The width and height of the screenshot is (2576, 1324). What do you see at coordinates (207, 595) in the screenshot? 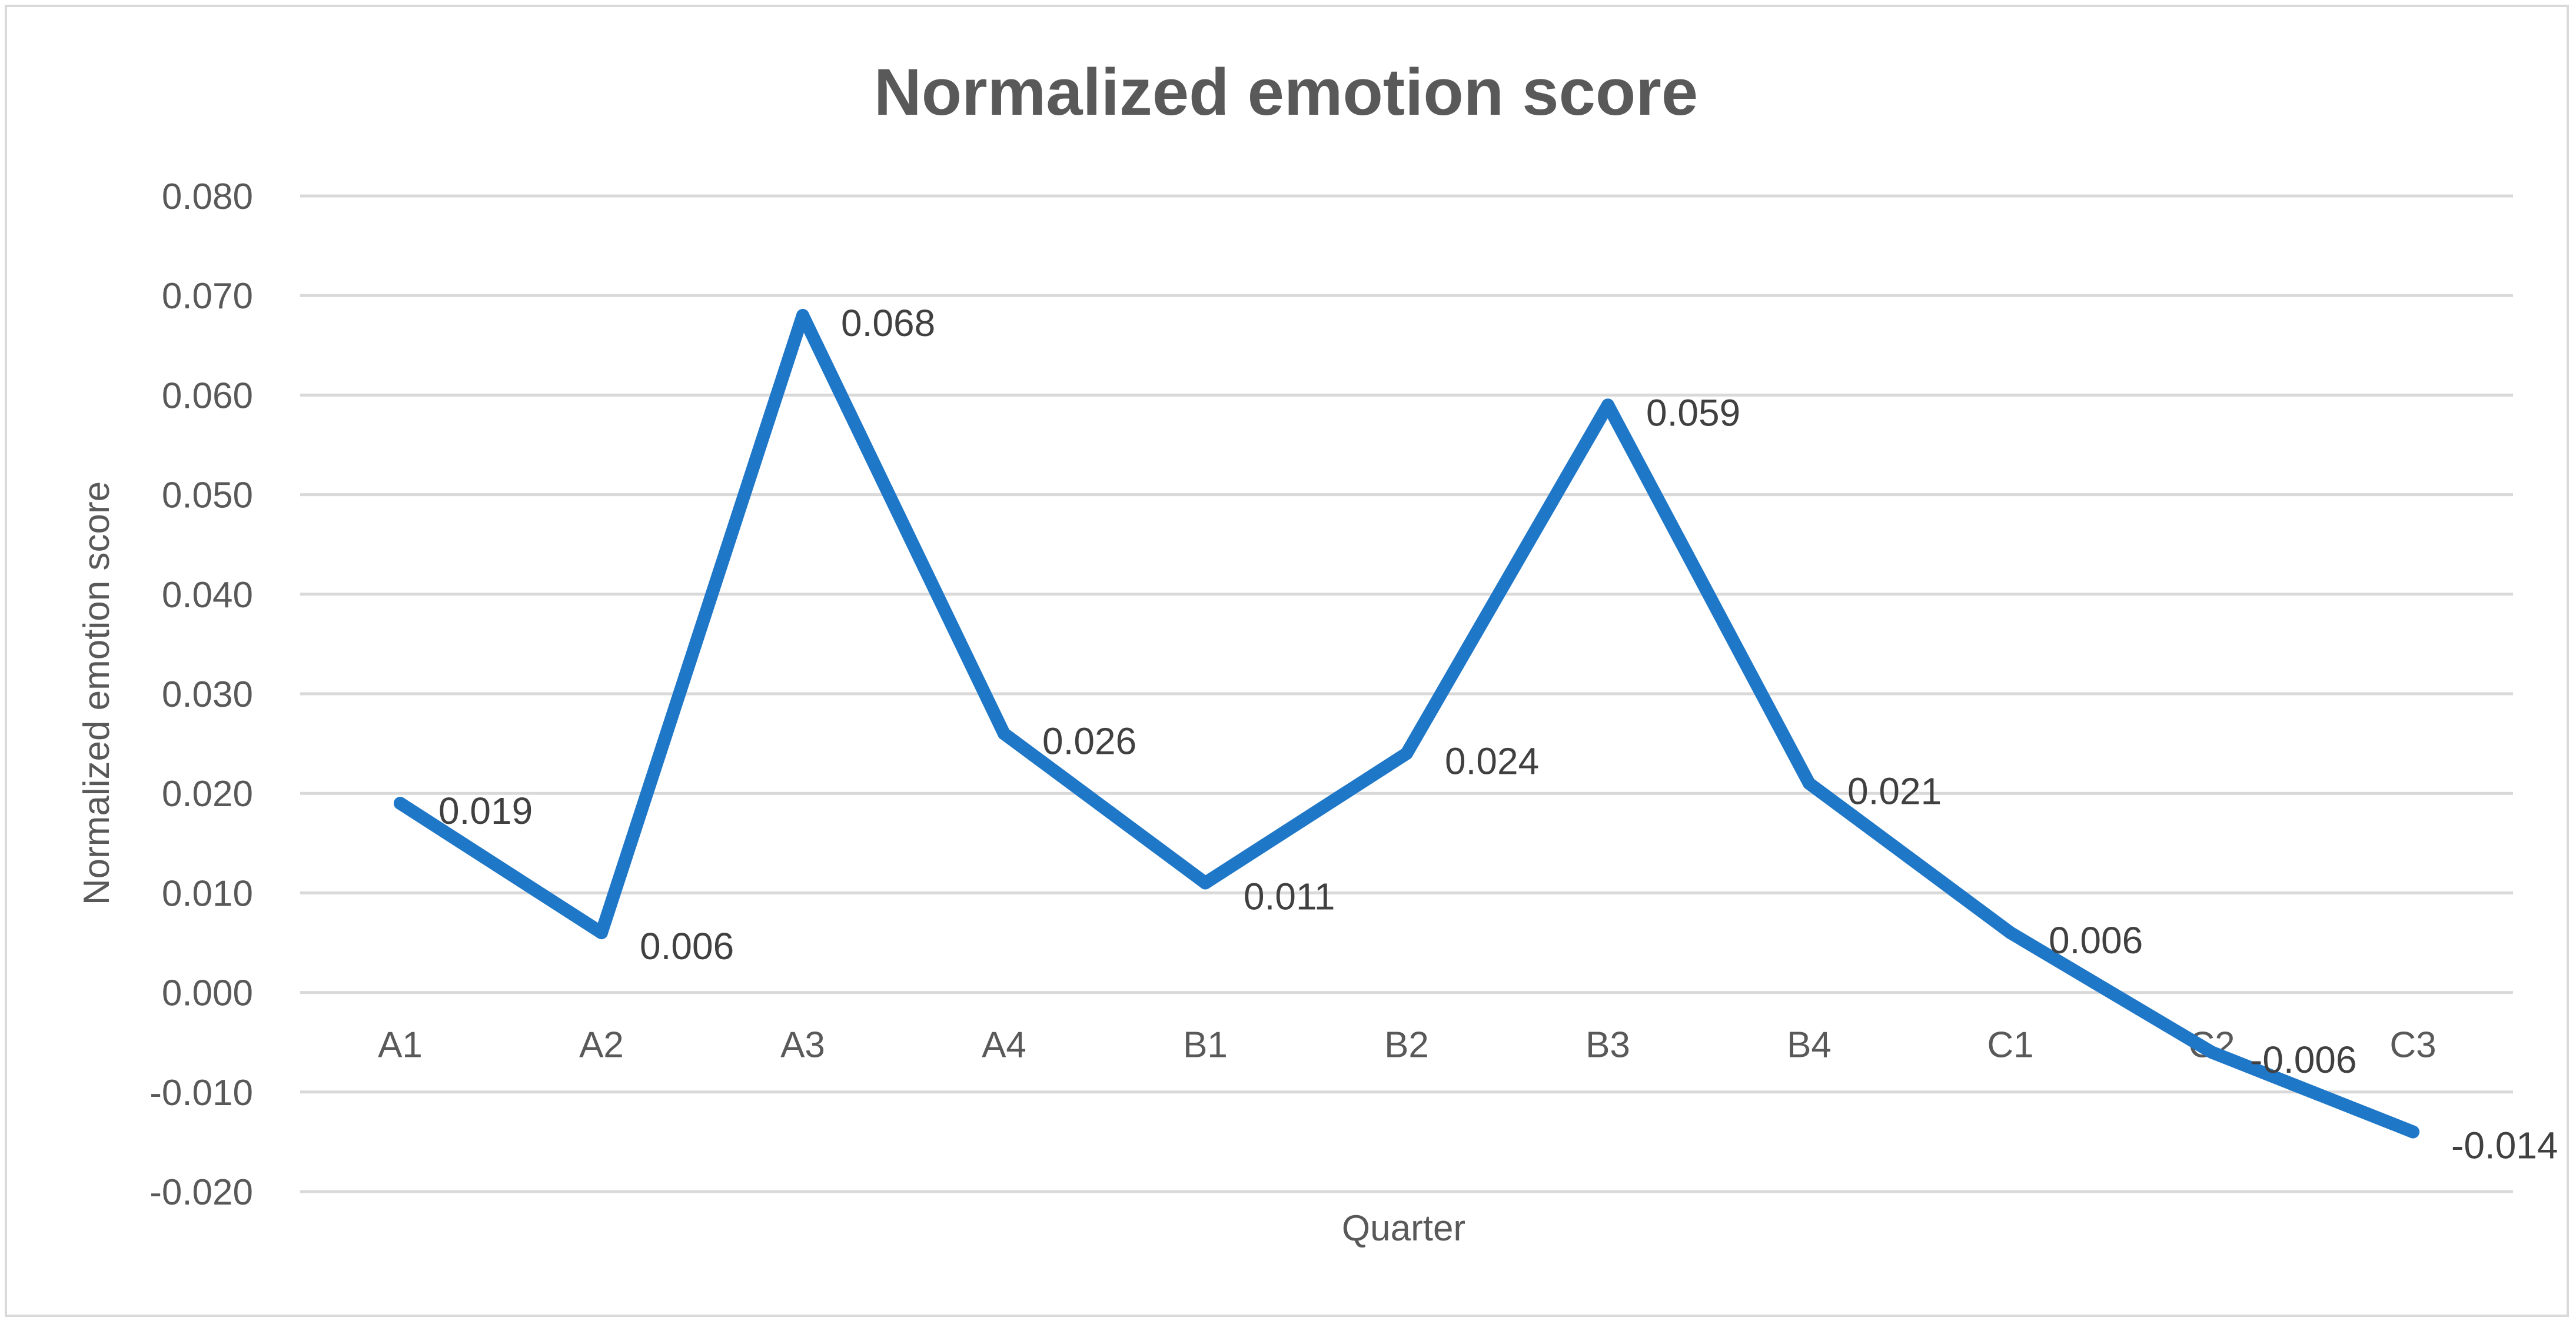
I see `y-tick-label: 0.040` at bounding box center [207, 595].